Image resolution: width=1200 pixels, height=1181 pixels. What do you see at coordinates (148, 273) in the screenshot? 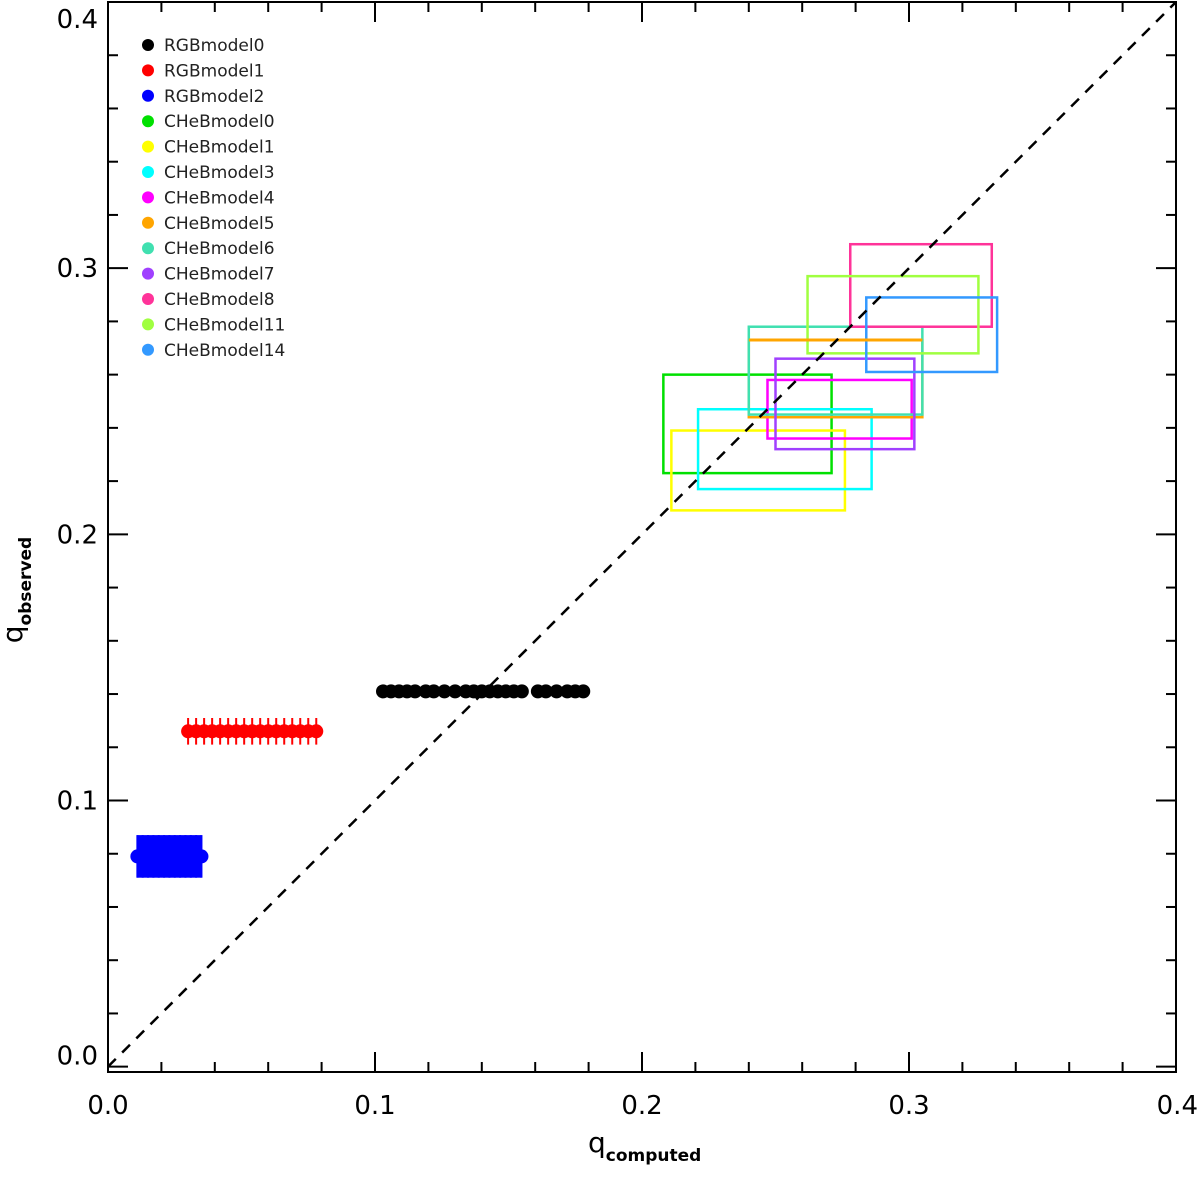
I see `legend-marker-chebmodel7` at bounding box center [148, 273].